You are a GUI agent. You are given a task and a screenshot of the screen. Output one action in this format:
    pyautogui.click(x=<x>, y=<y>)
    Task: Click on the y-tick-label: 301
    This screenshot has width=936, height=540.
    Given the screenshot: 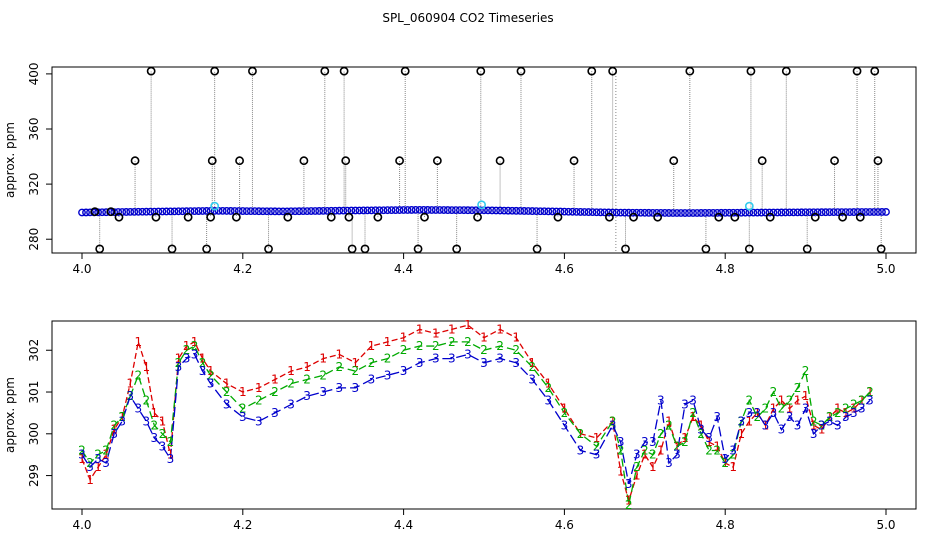 What is the action you would take?
    pyautogui.click(x=34, y=392)
    